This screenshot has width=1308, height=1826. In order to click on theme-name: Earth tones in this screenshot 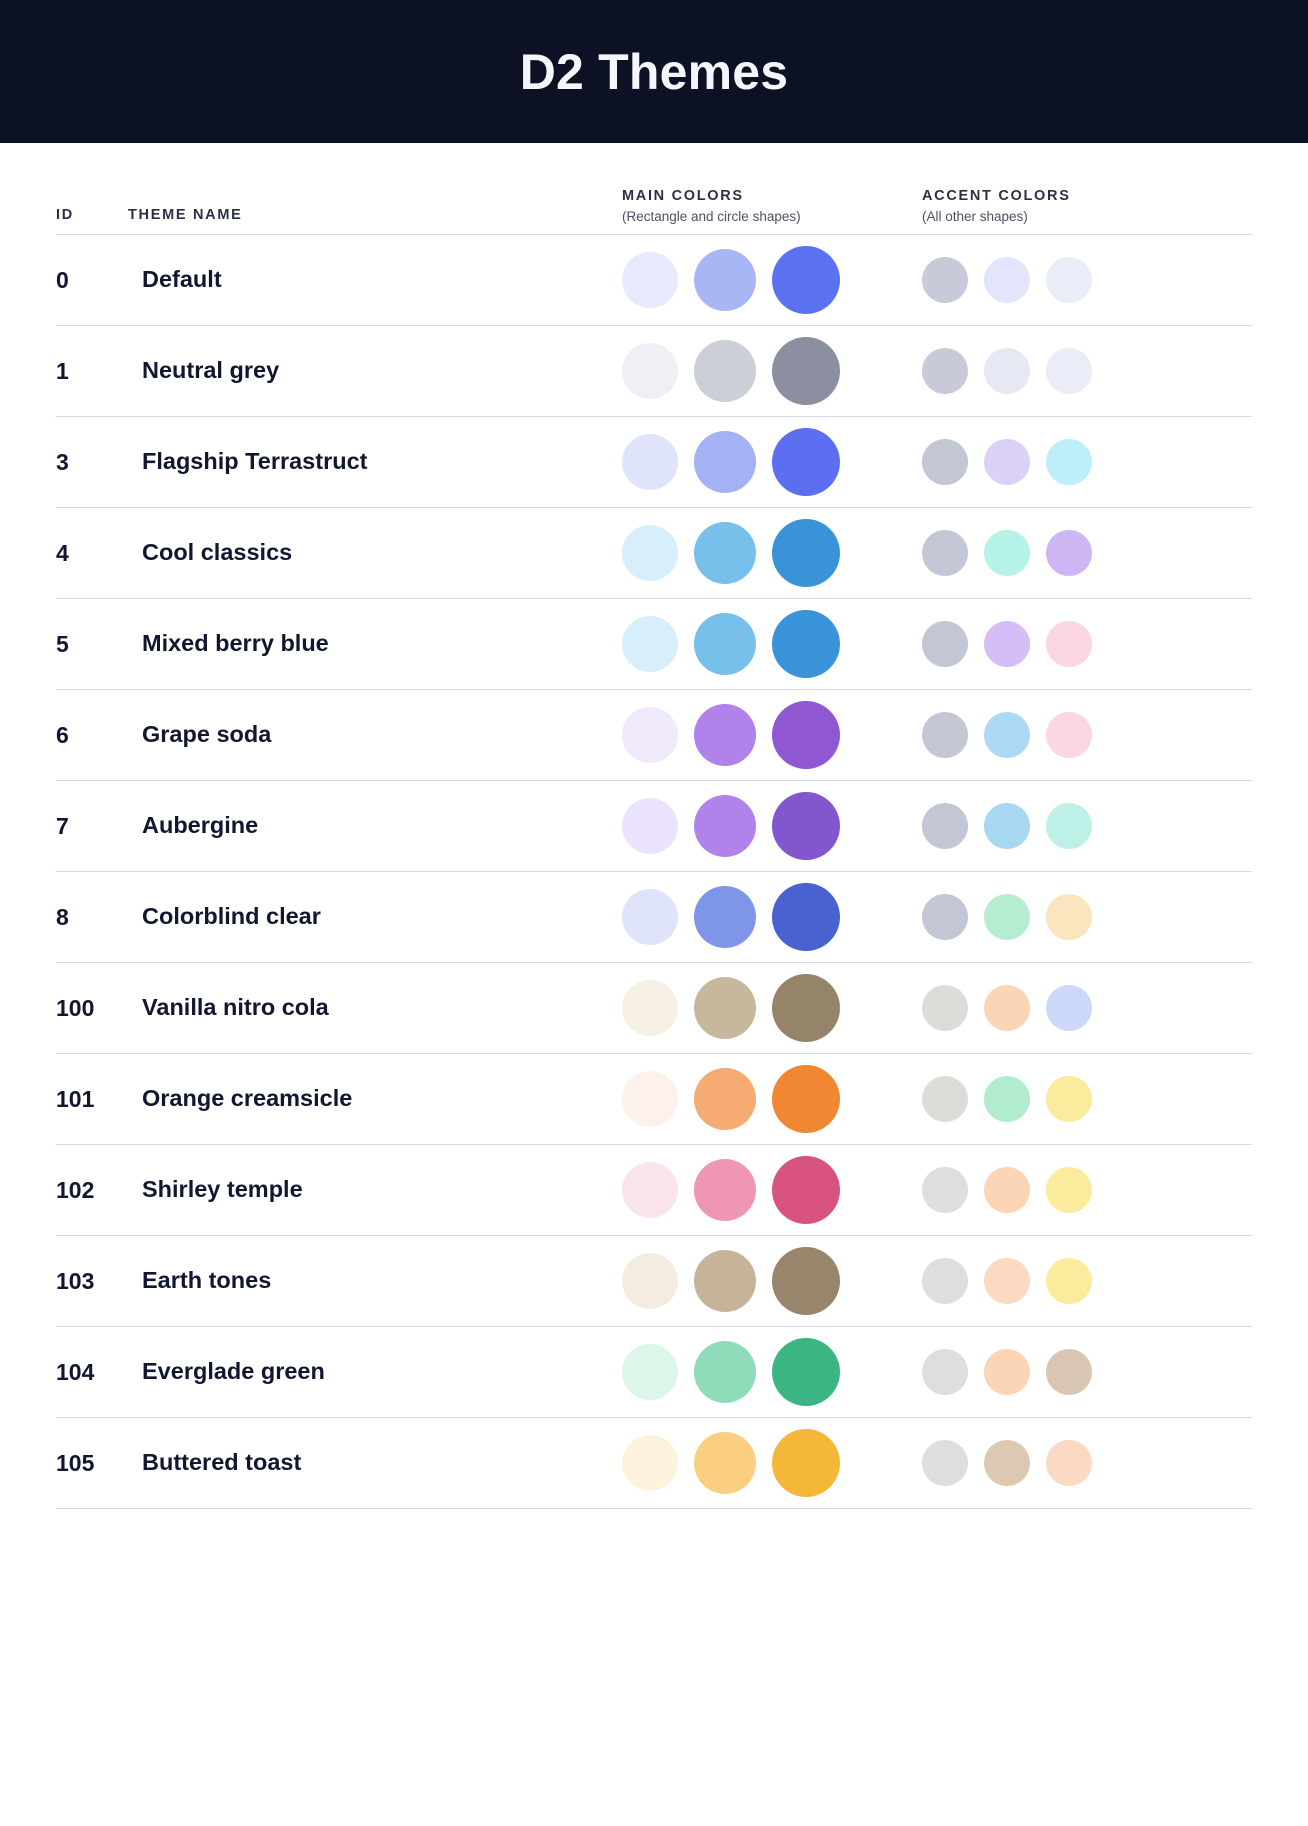, I will do `click(207, 1280)`.